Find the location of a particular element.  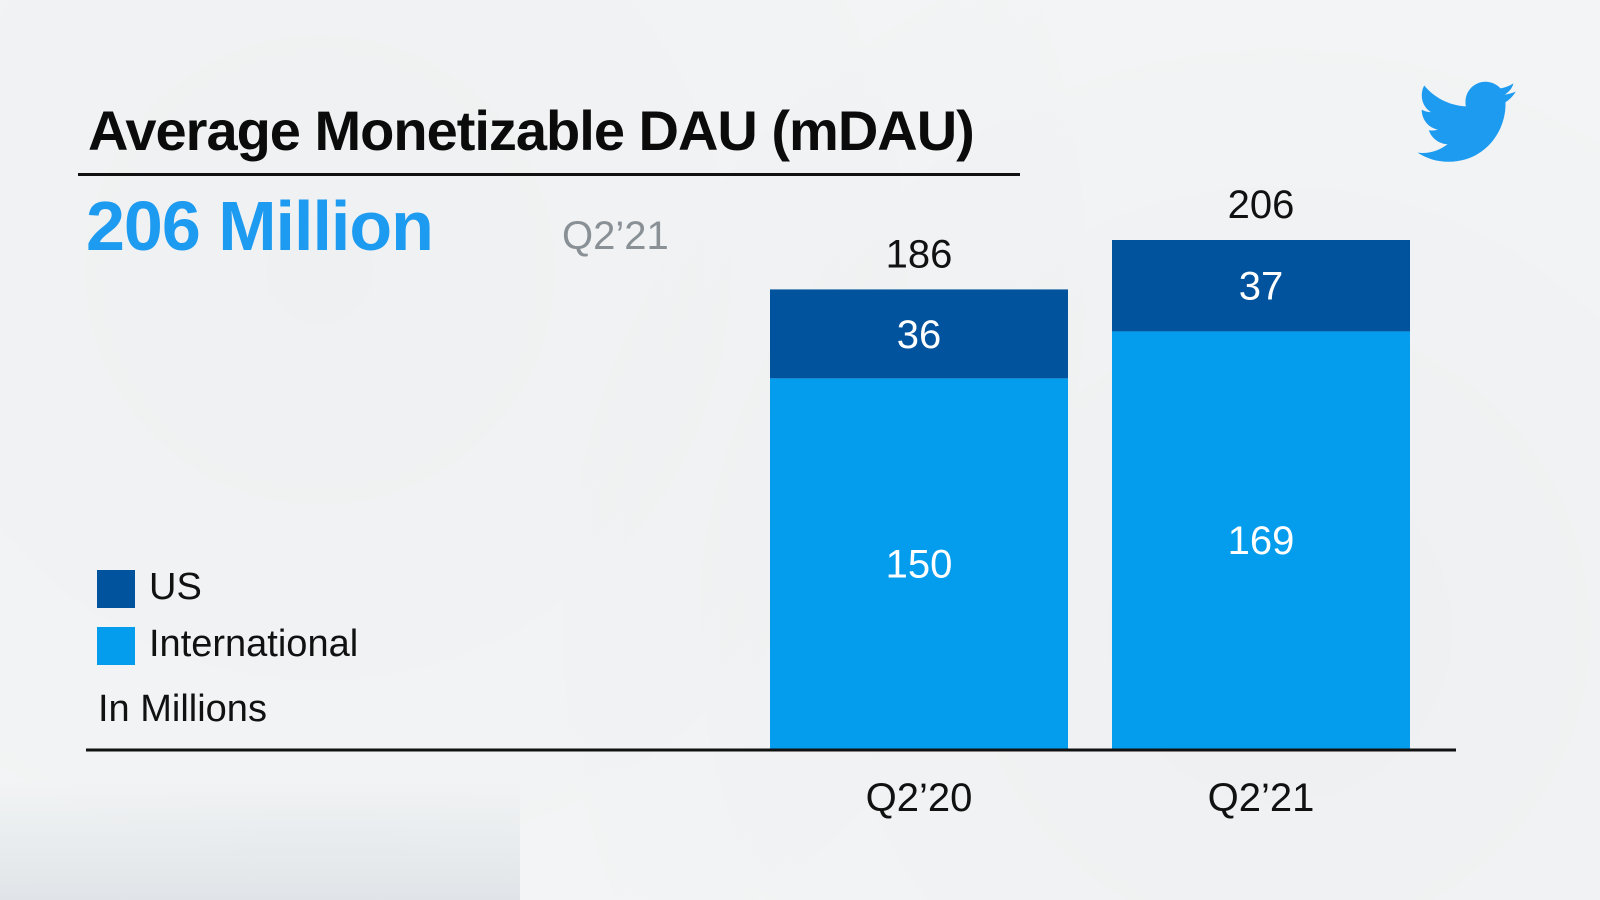

data-label-international-q2-20: 150 is located at coordinates (919, 565).